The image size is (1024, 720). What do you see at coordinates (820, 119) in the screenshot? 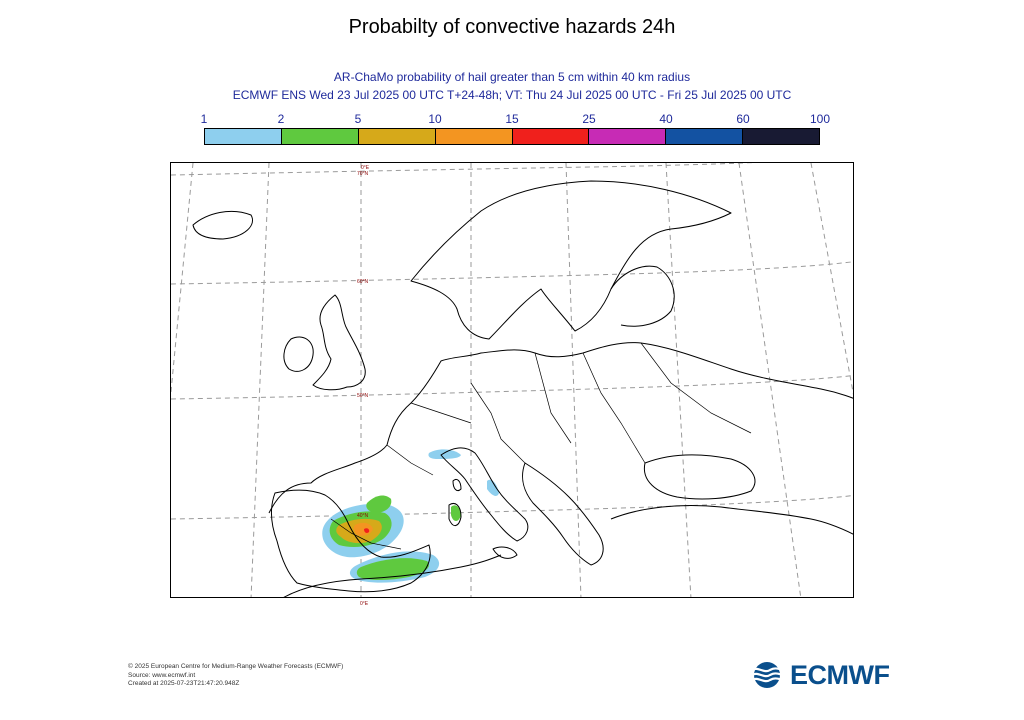
I see `colorbar-label: 100` at bounding box center [820, 119].